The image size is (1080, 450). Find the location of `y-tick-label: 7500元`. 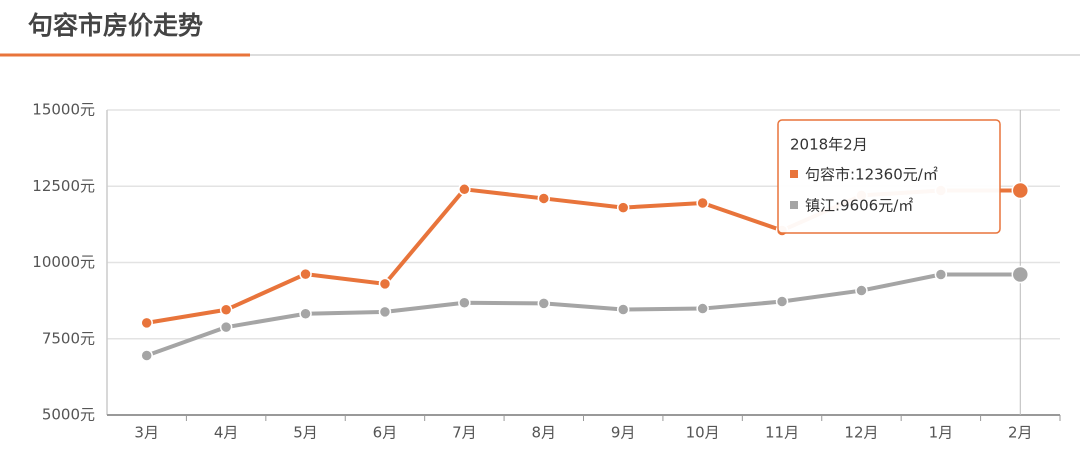

y-tick-label: 7500元 is located at coordinates (68, 338).